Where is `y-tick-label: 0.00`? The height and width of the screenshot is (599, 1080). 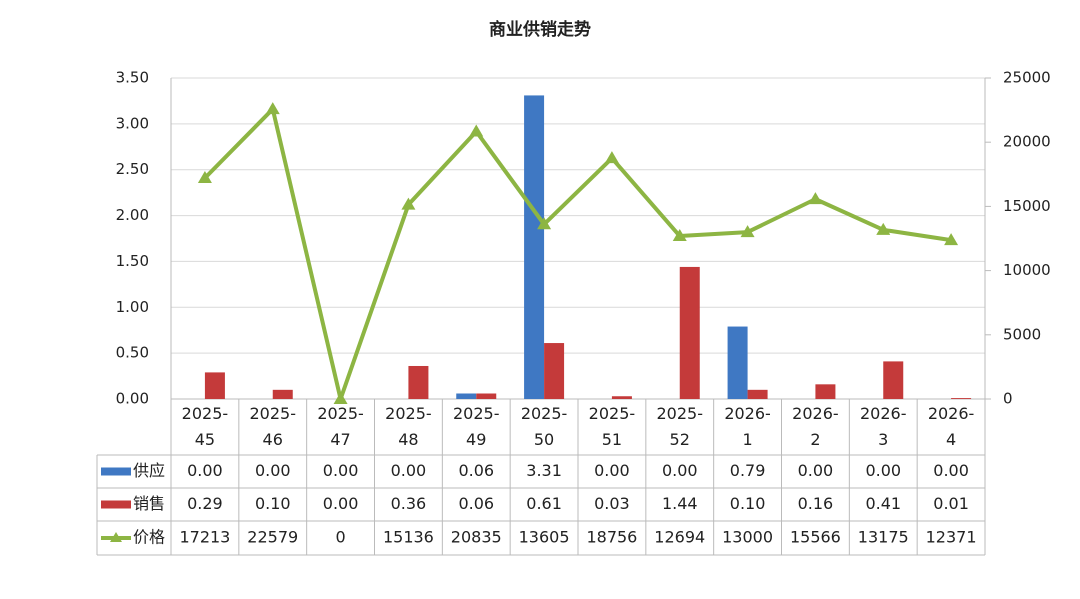 y-tick-label: 0.00 is located at coordinates (132, 399).